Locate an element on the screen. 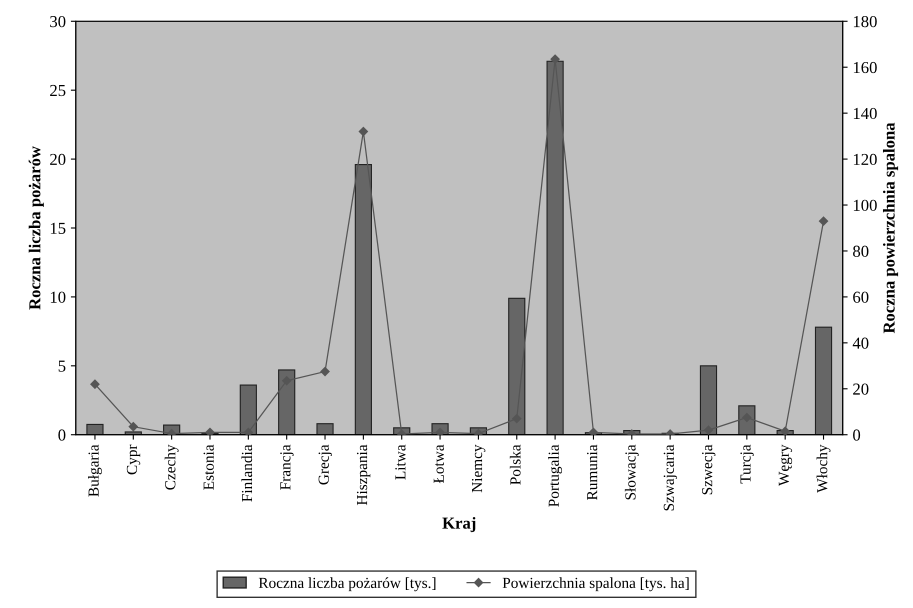 This screenshot has width=913, height=608. x-tick-label: Łotwa is located at coordinates (439, 464).